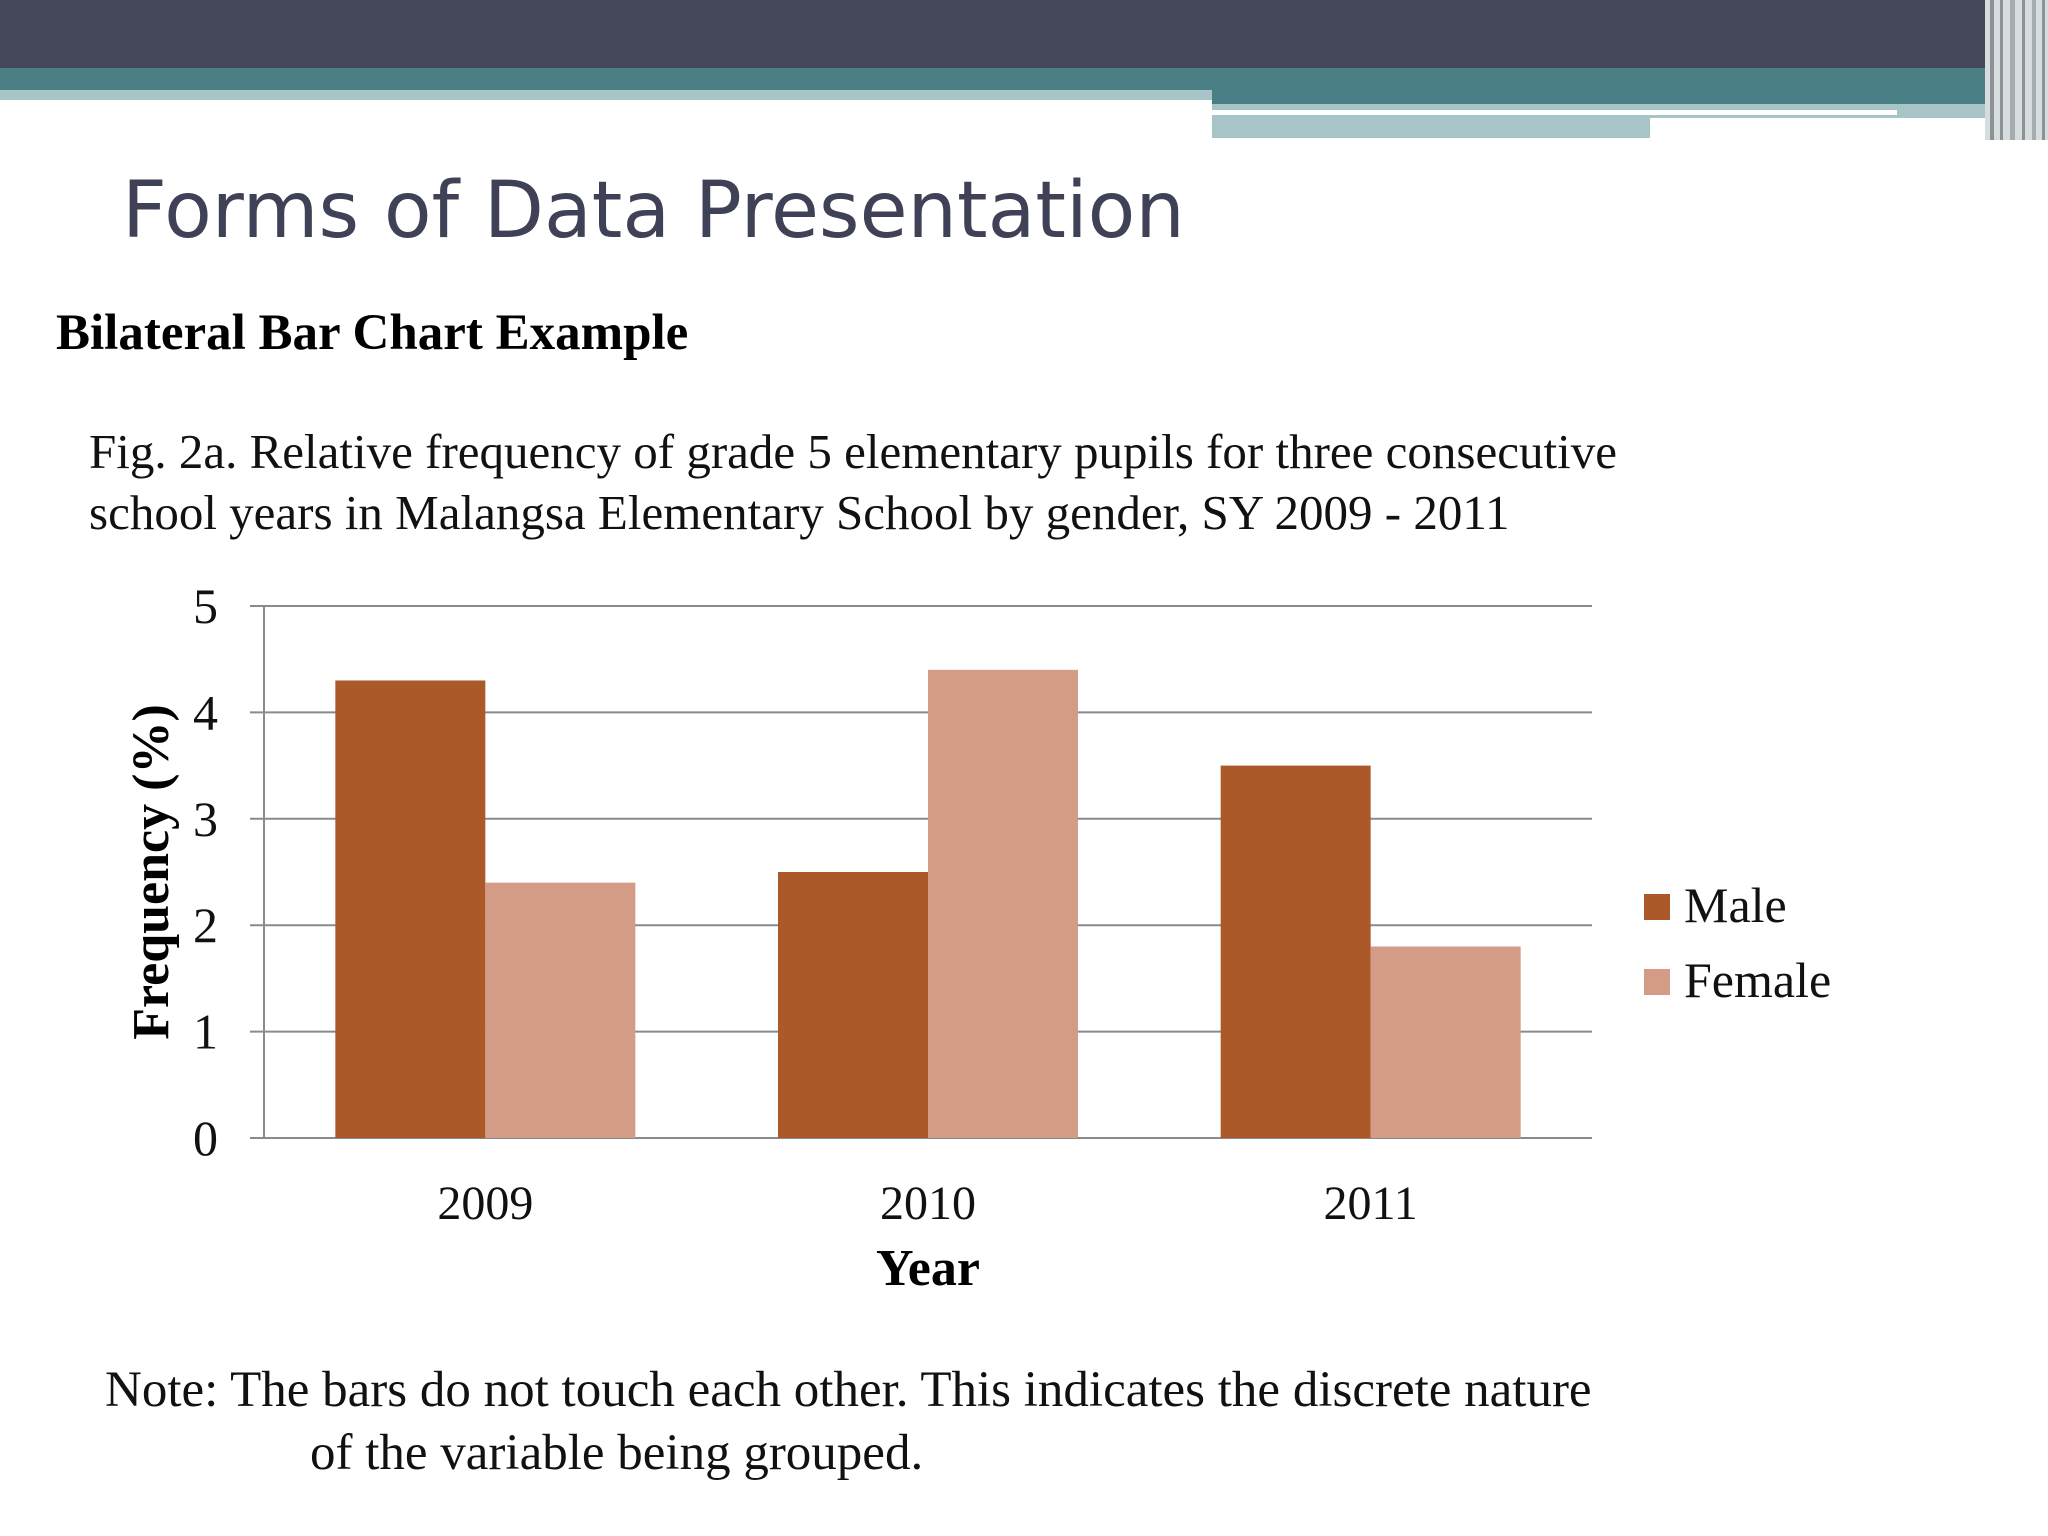 The height and width of the screenshot is (1536, 2048). What do you see at coordinates (205, 1032) in the screenshot?
I see `y-tick-label: 1` at bounding box center [205, 1032].